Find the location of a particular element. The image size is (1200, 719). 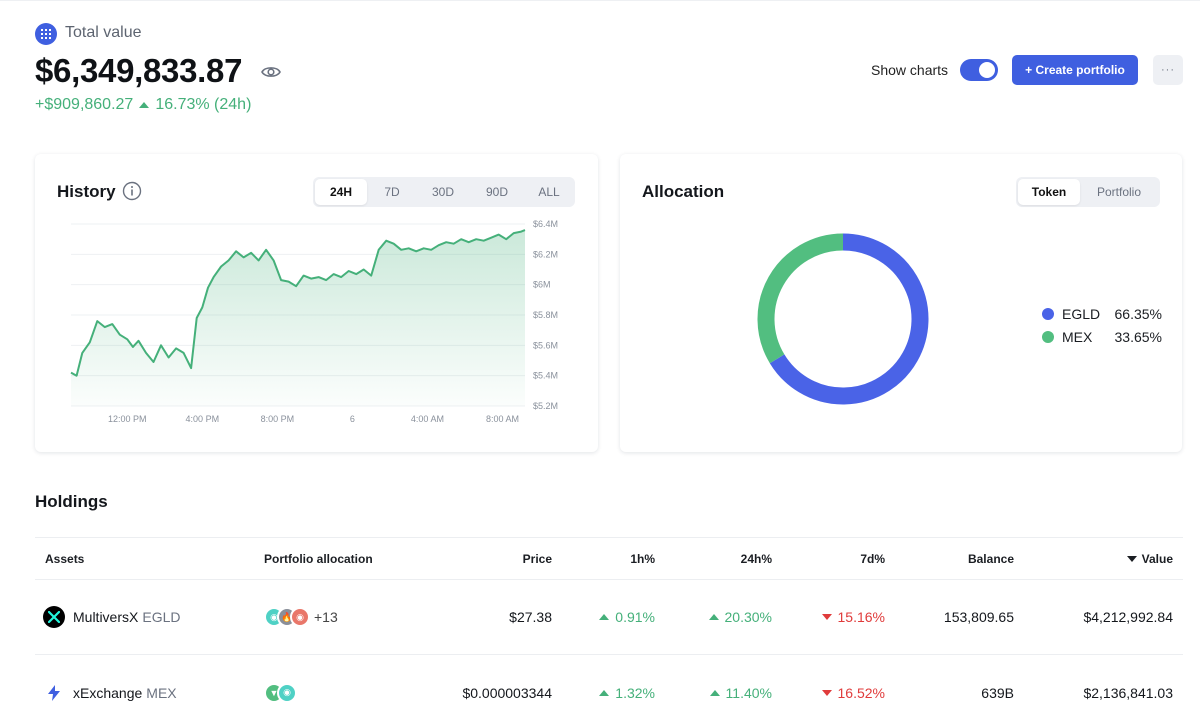

history-area is located at coordinates (298, 318).